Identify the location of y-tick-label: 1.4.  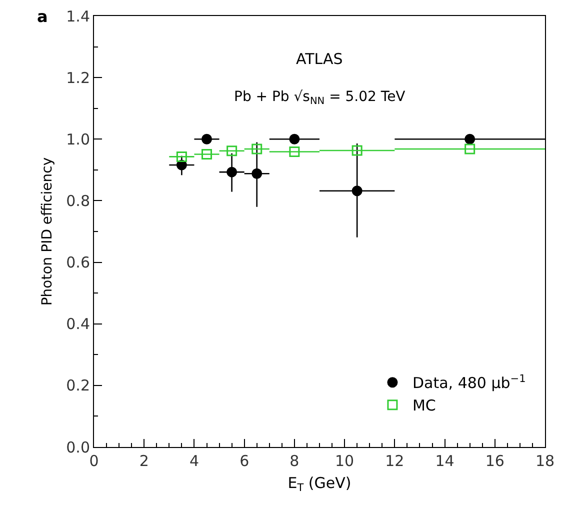
(78, 16).